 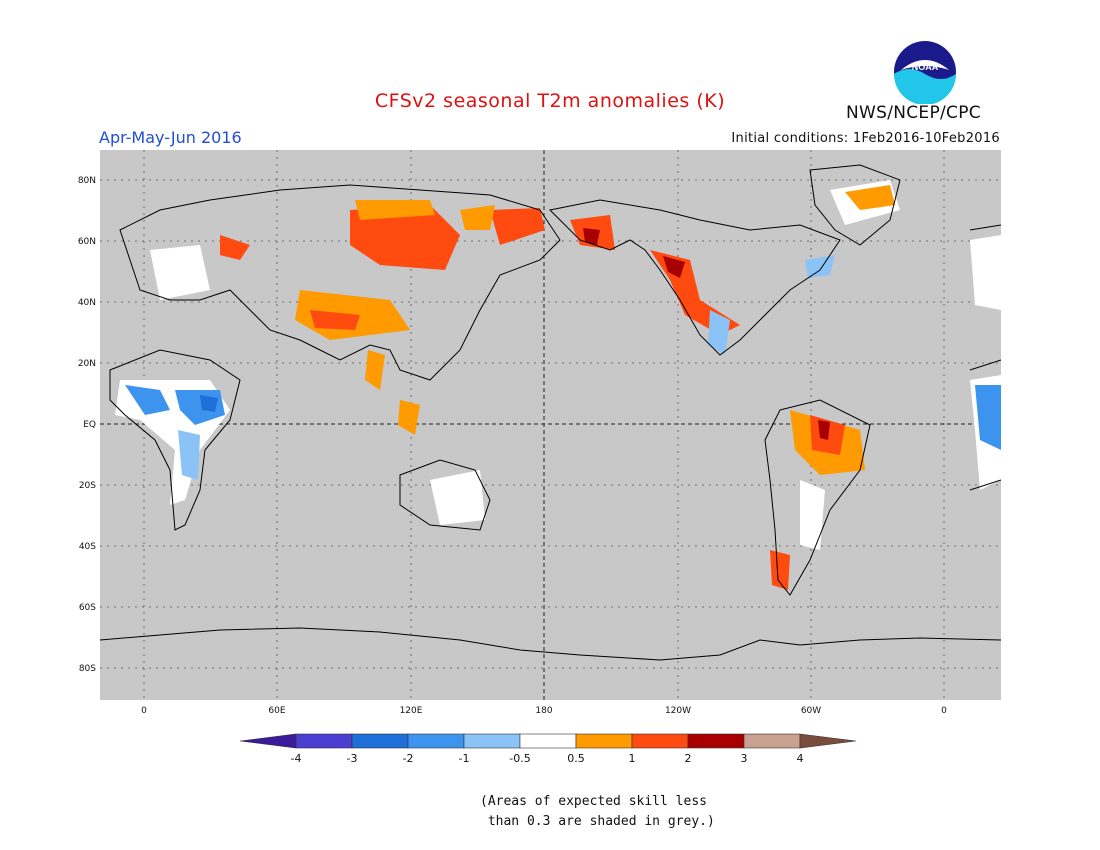 I want to click on lon-label-0-east: 0, so click(x=944, y=711).